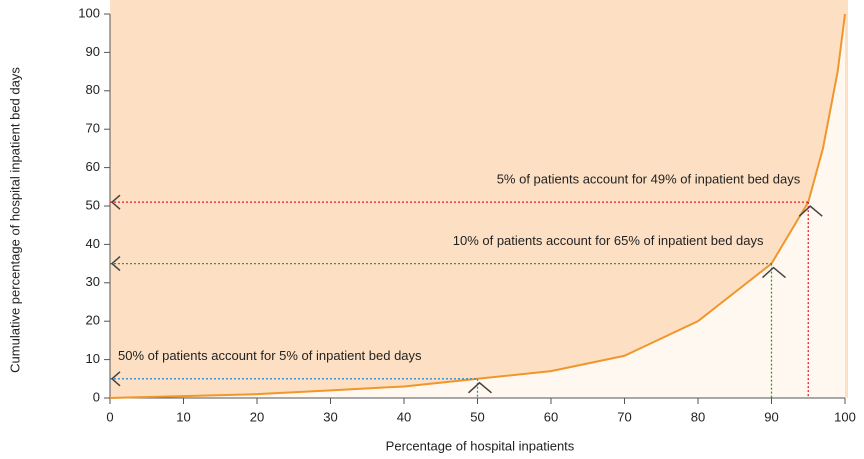 This screenshot has width=864, height=459. What do you see at coordinates (330, 416) in the screenshot?
I see `x-tick-label: 30` at bounding box center [330, 416].